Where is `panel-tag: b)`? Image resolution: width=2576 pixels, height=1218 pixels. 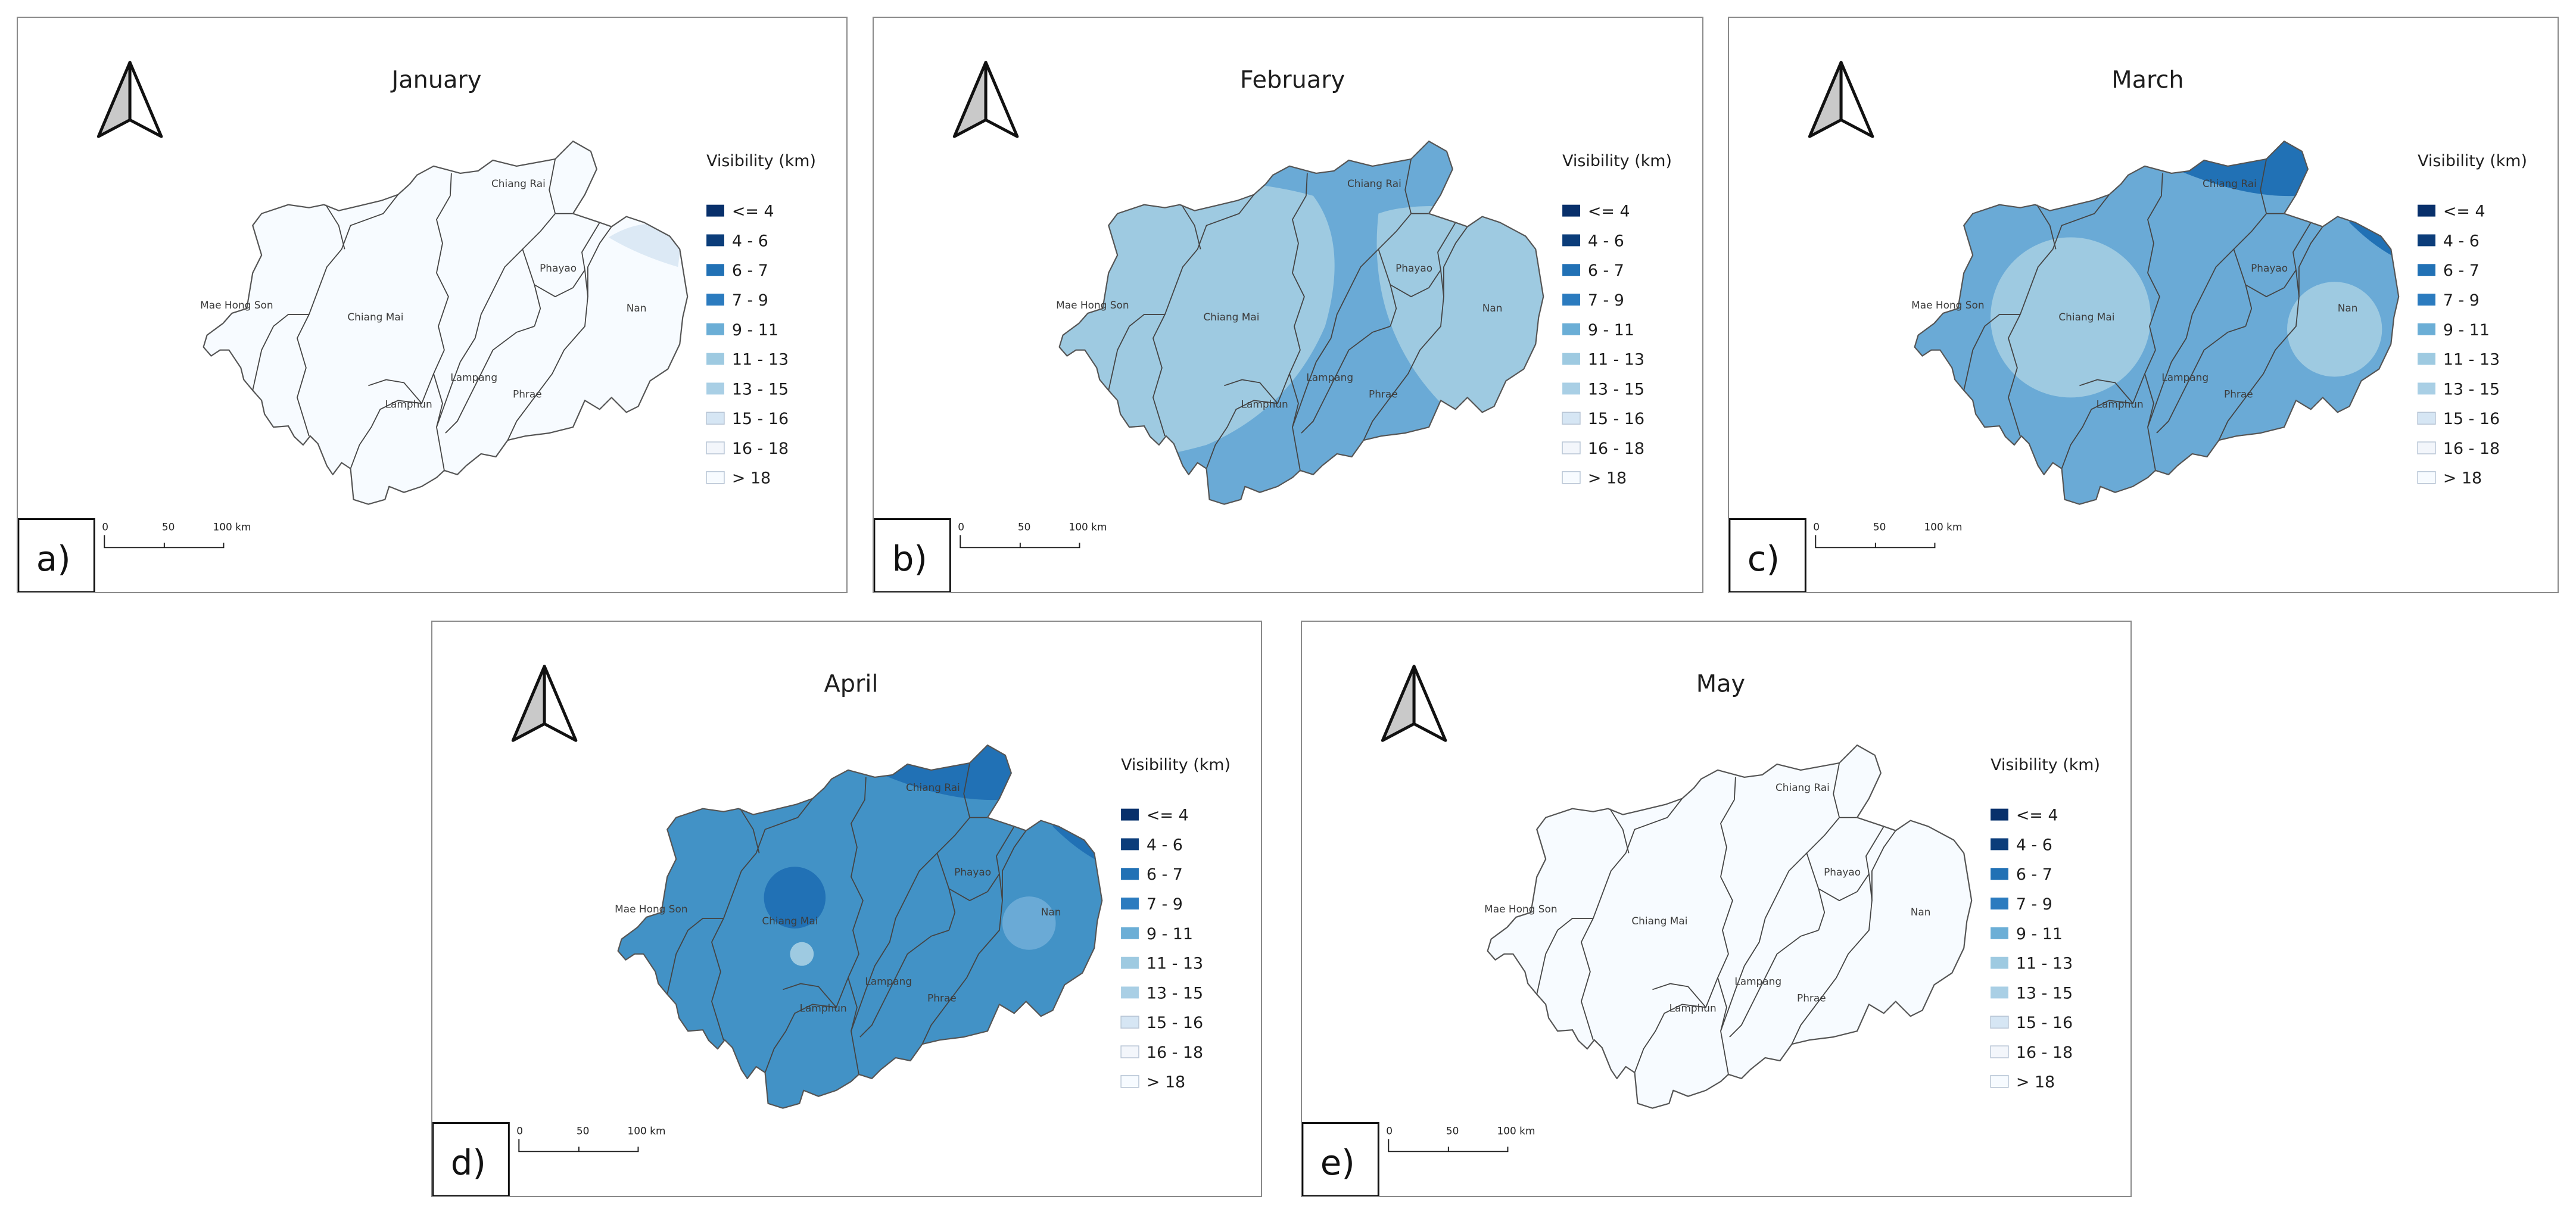 panel-tag: b) is located at coordinates (913, 555).